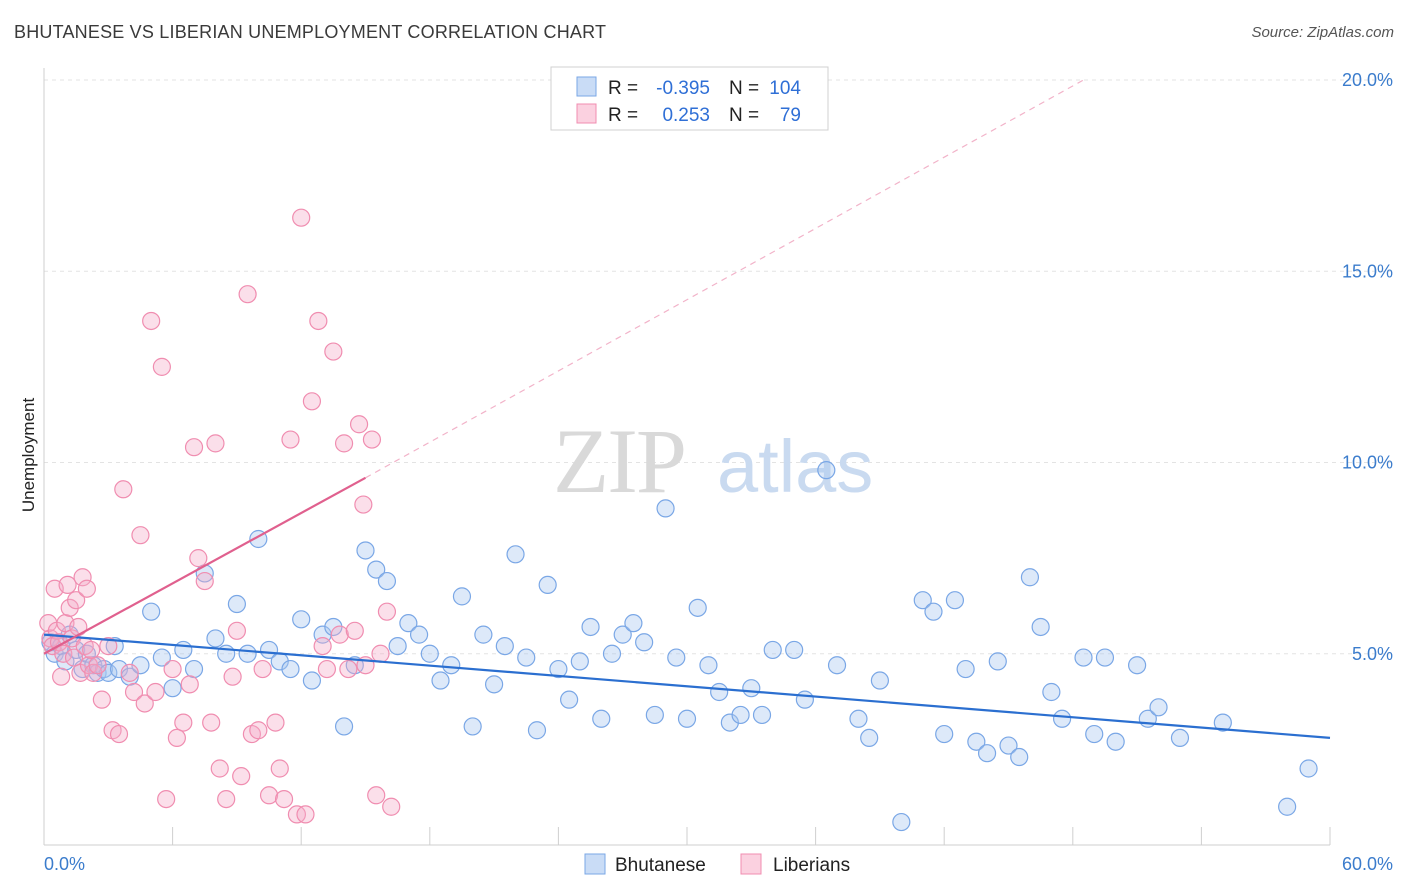 This screenshot has height=892, width=1406. What do you see at coordinates (619, 461) in the screenshot?
I see `watermark-zip: ZIP` at bounding box center [619, 461].